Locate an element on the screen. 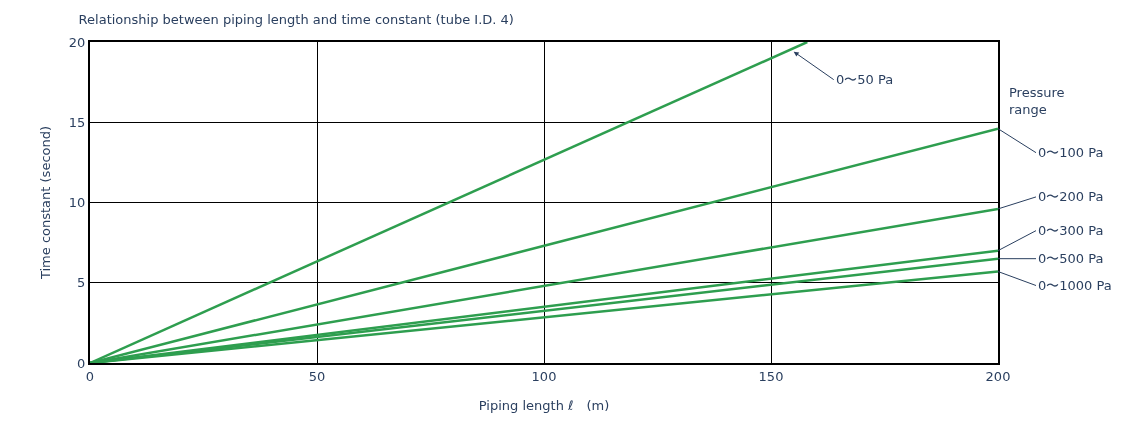 Image resolution: width=1123 pixels, height=423 pixels. x-axis-title: Piping length ℓ (m) is located at coordinates (544, 405).